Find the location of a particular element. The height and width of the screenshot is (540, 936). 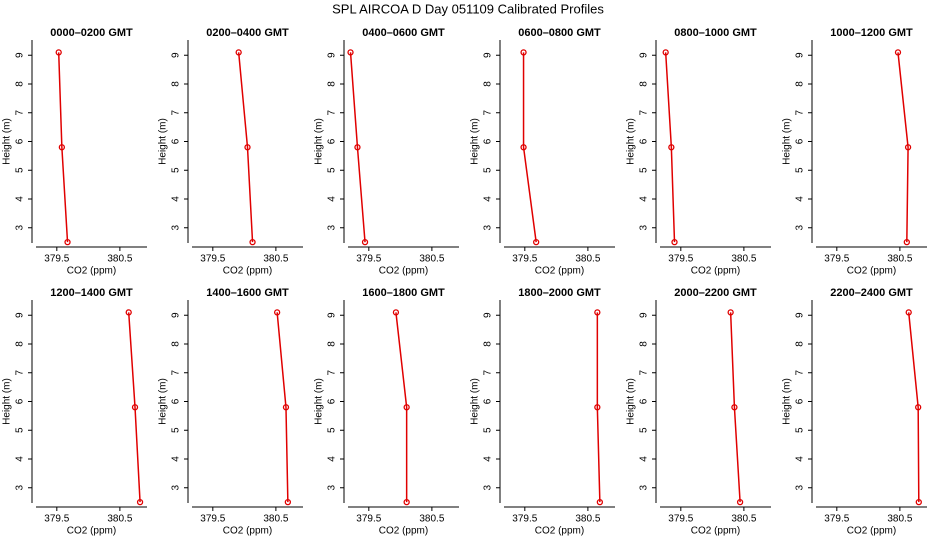

panel-title: 2200–2400 GMT is located at coordinates (871, 293).